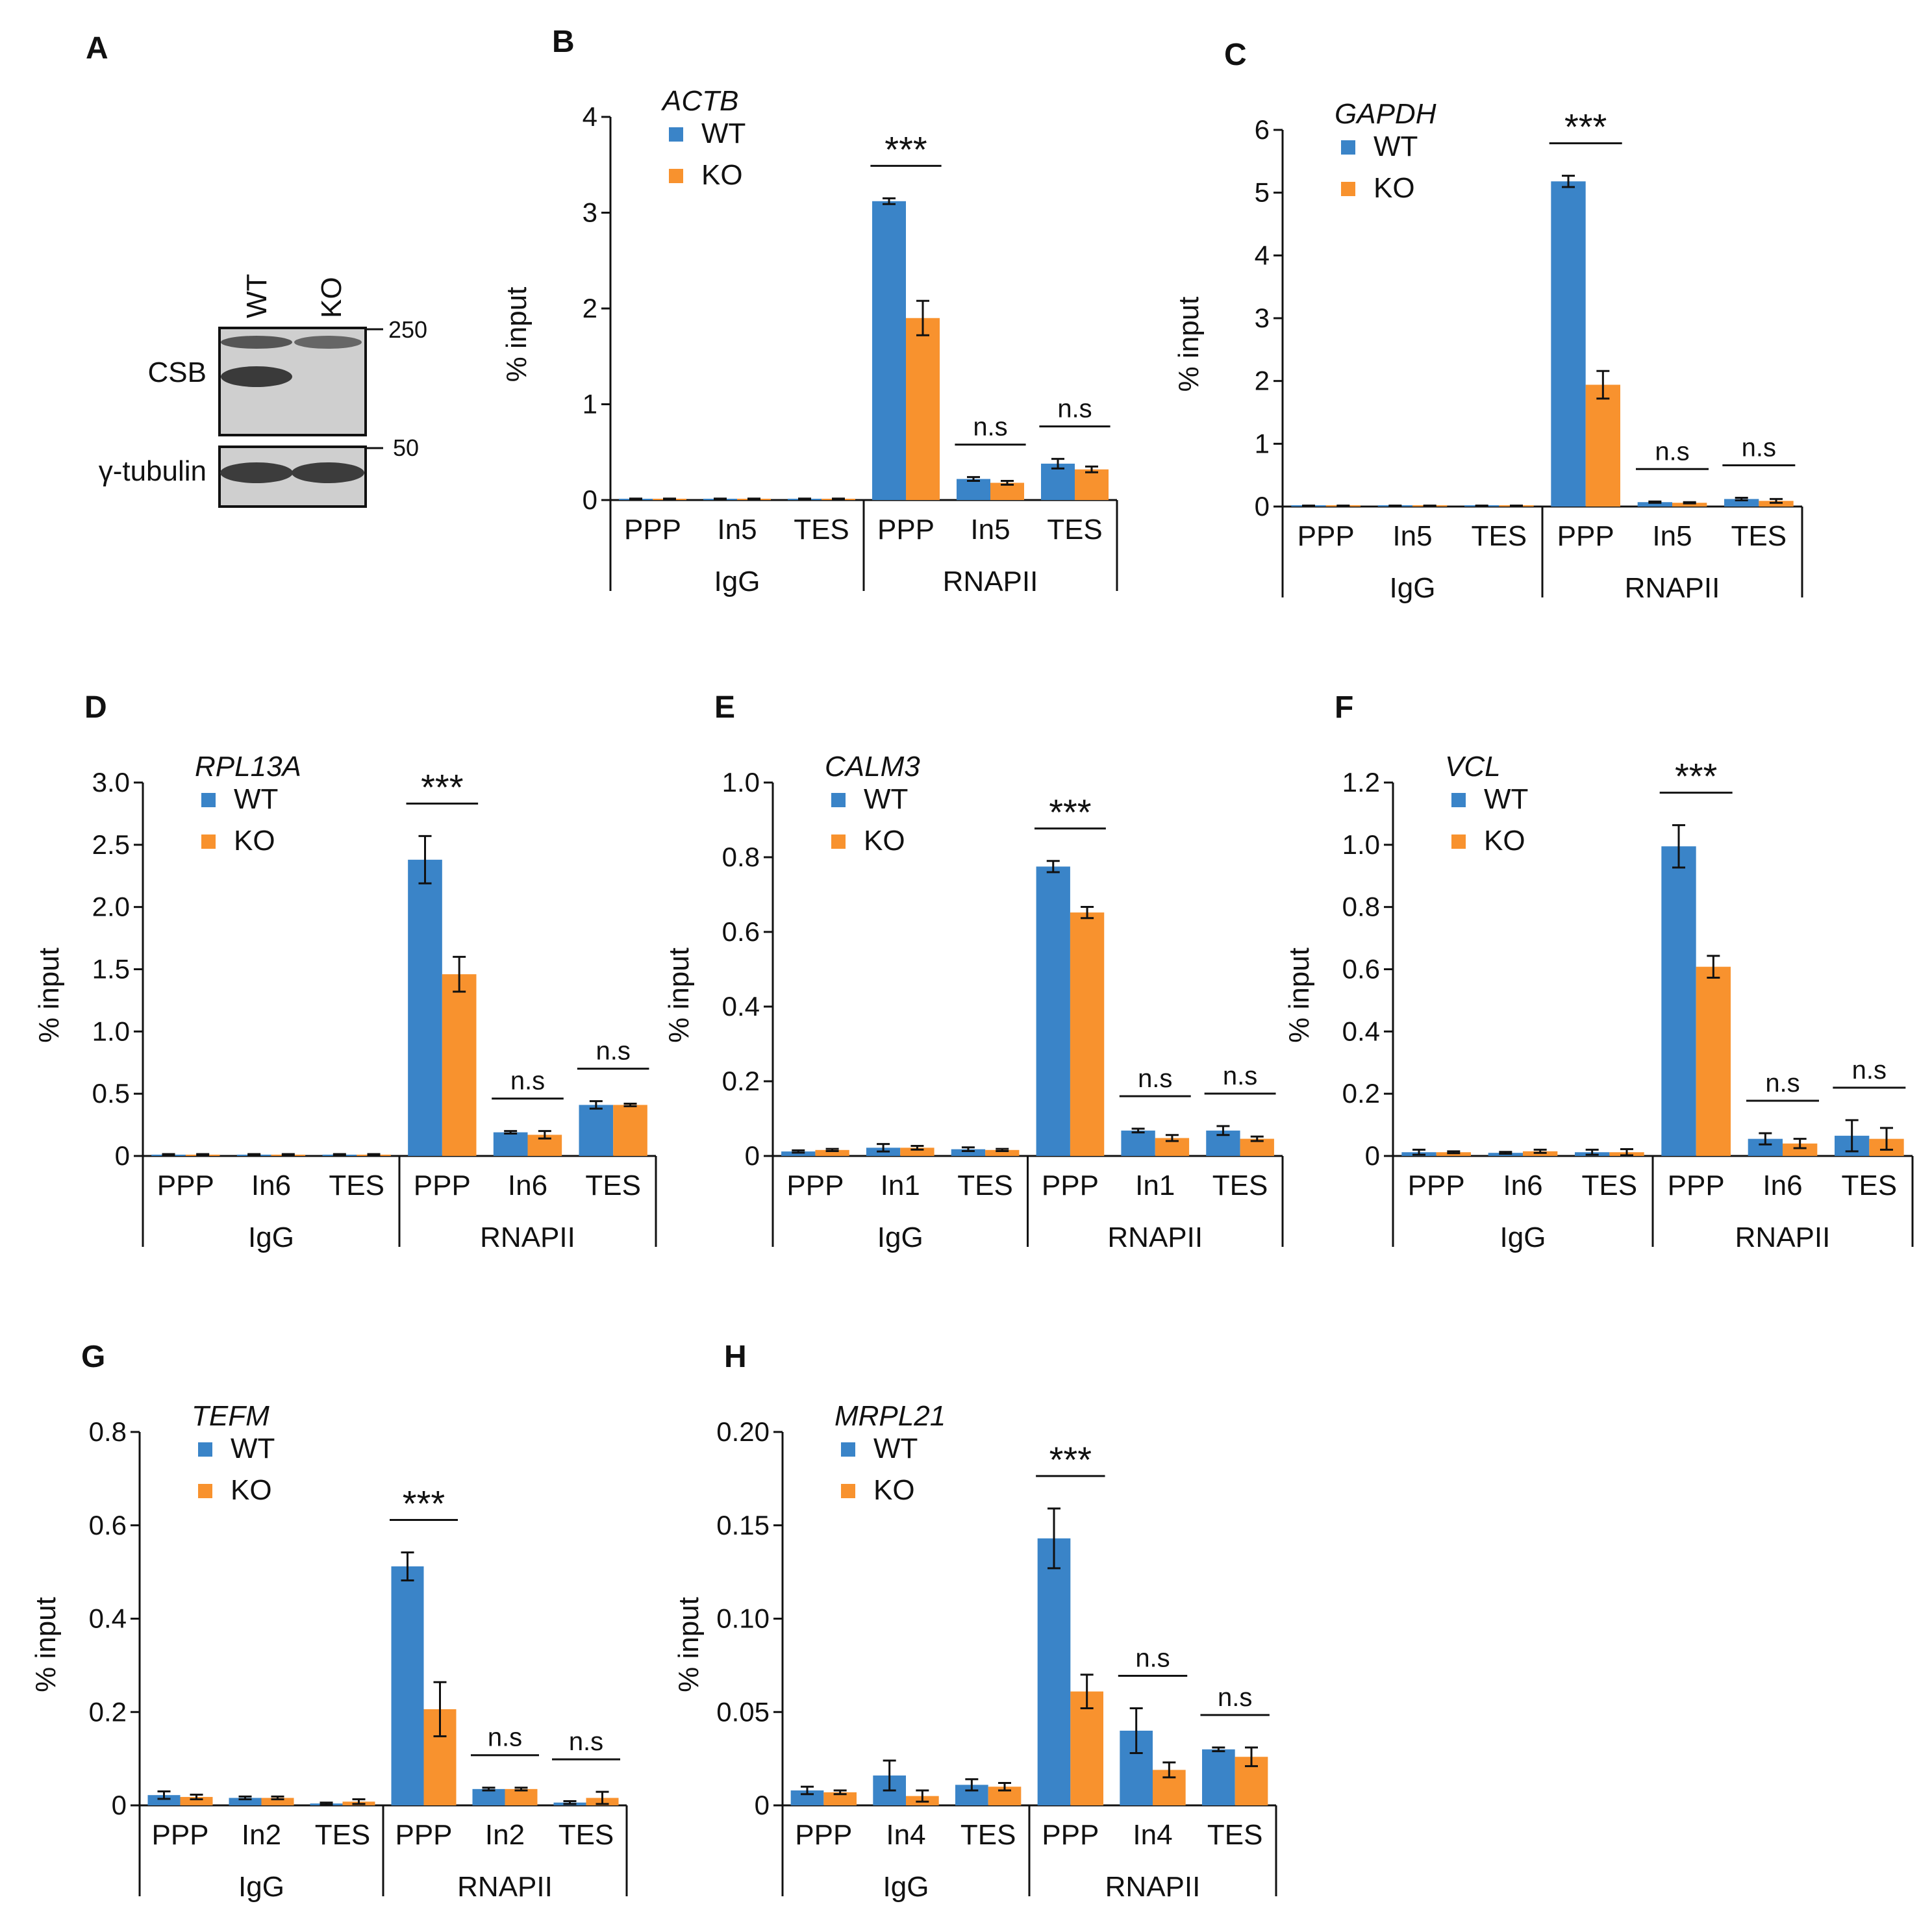  I want to click on gene-title-e: CALM3, so click(872, 767).